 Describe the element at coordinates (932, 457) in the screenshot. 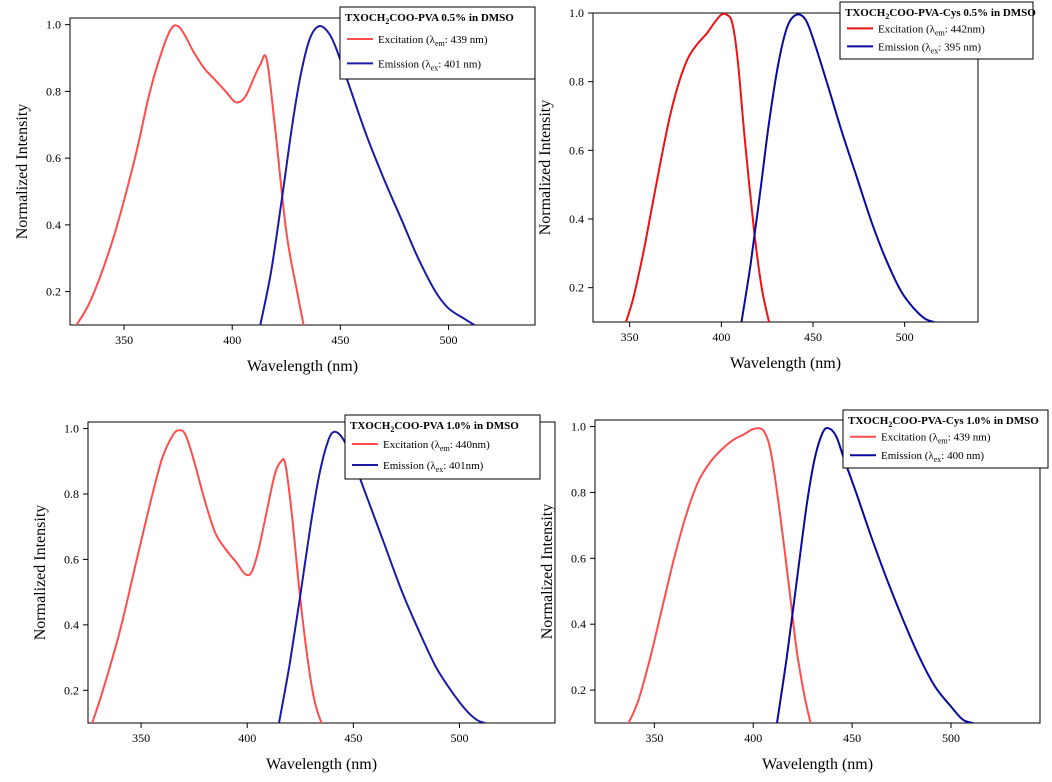

I see `legend-entry-emission: Emission (λex: 400 nm)` at that location.